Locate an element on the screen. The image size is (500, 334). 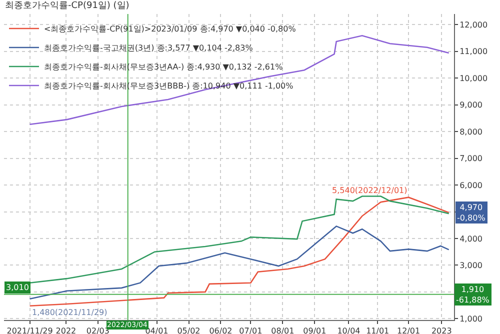
y-tick-label: 12,000 is located at coordinates (474, 25).